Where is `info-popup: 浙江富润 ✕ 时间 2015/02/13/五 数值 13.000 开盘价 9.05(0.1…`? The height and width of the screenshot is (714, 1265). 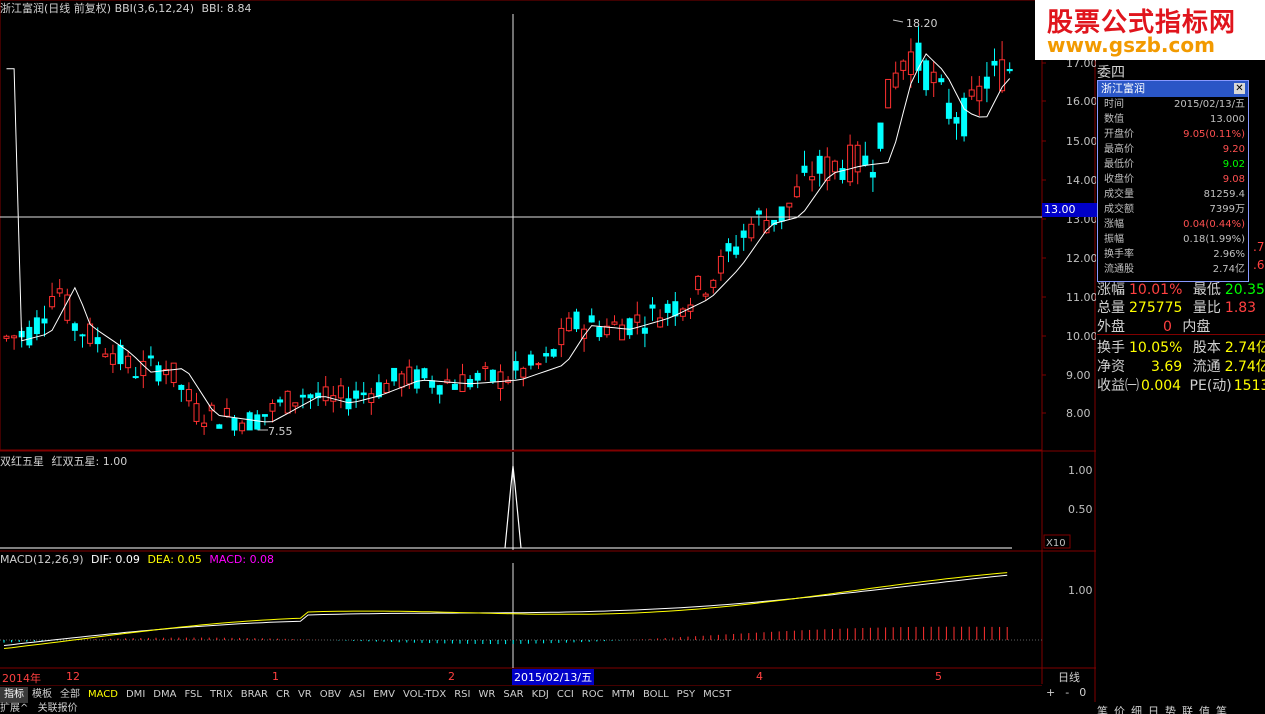
info-popup: 浙江富润 ✕ 时间 2015/02/13/五 数值 13.000 开盘价 9.05(0.1… is located at coordinates (1173, 181).